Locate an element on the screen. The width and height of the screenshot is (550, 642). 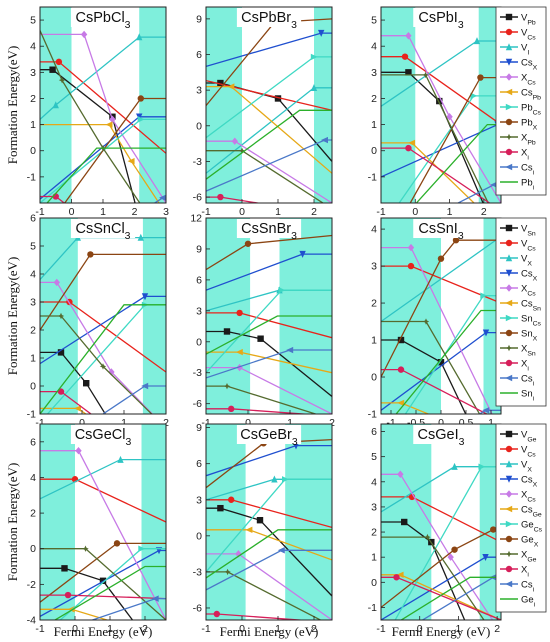
y-tick-label: 6 is located at coordinates (199, 280).